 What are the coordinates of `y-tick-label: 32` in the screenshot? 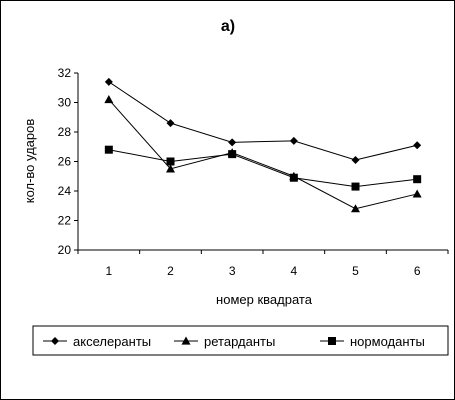 It's located at (65, 73).